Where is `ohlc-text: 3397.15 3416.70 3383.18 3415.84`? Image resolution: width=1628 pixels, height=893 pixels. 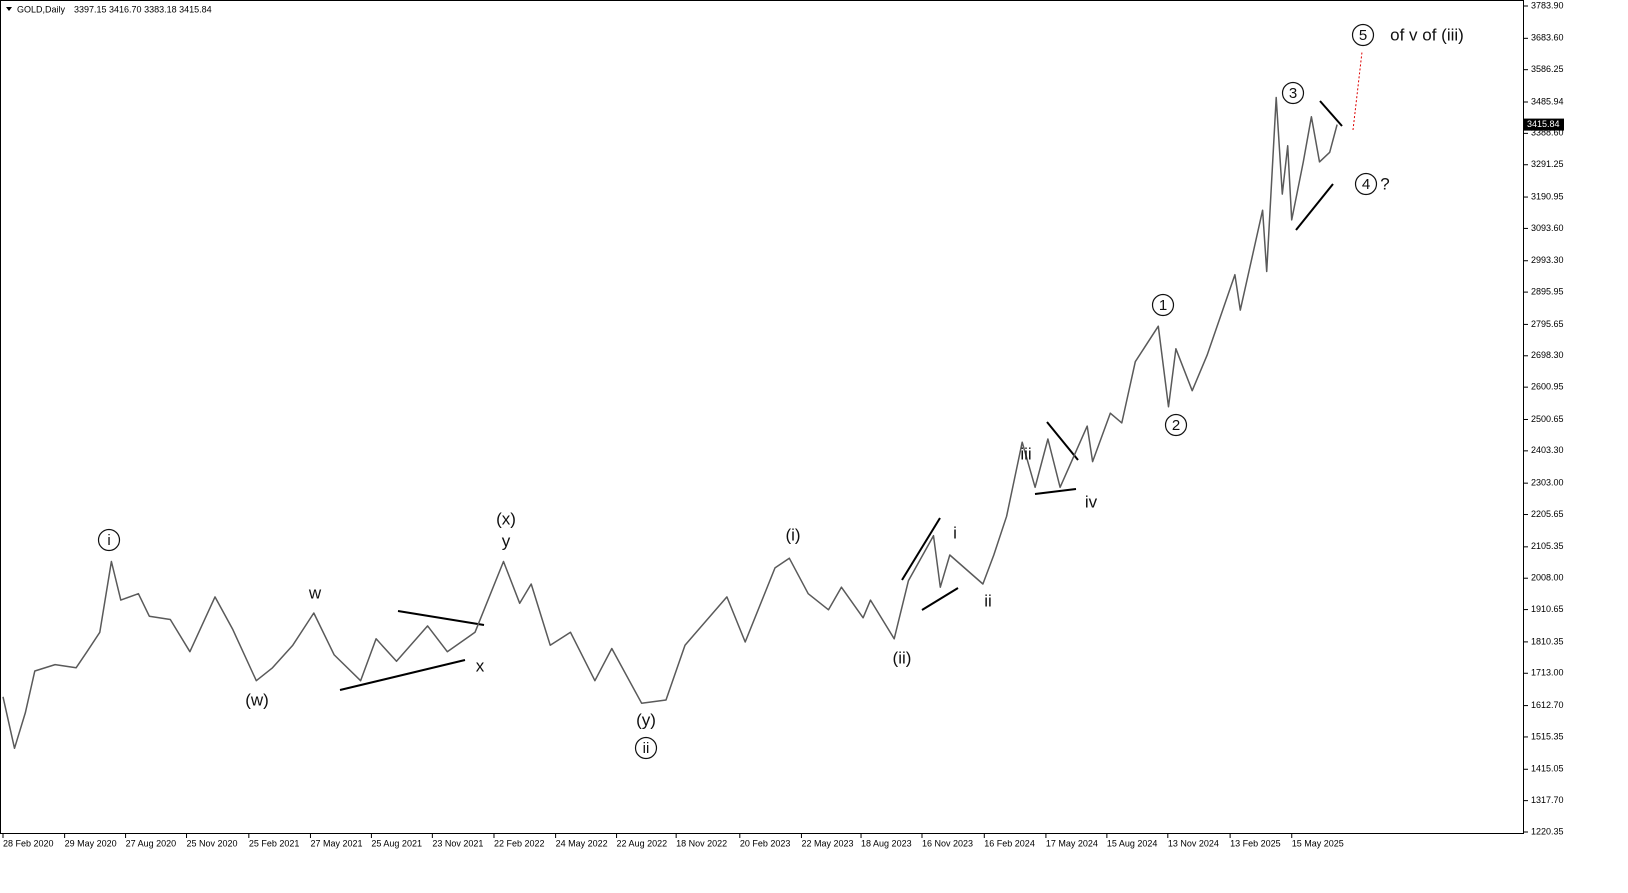 ohlc-text: 3397.15 3416.70 3383.18 3415.84 is located at coordinates (143, 9).